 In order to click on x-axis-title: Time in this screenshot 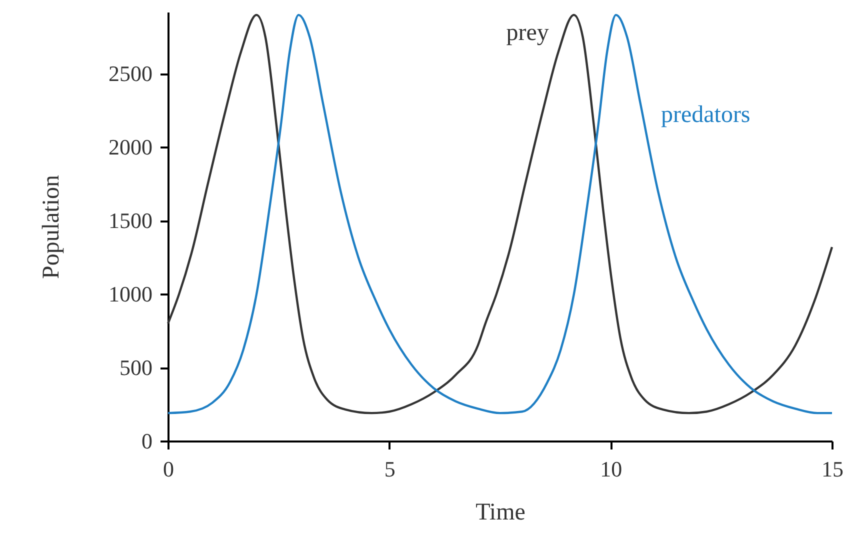, I will do `click(501, 513)`.